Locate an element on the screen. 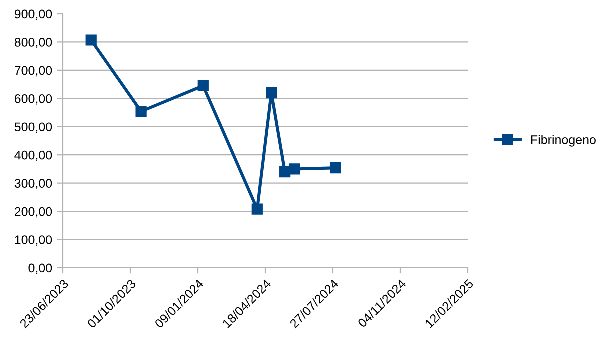  y-tick-label: 700,00 is located at coordinates (33, 71).